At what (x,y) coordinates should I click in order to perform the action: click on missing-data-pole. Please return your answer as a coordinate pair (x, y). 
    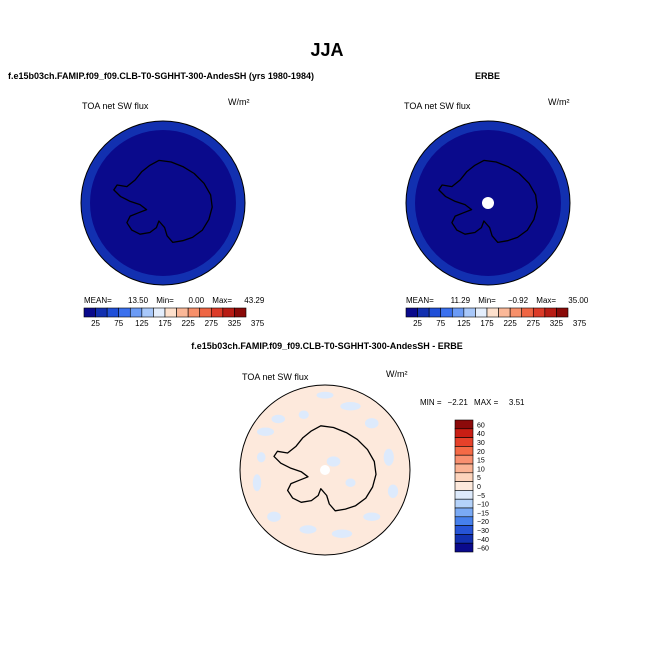
    Looking at the image, I should click on (325, 470).